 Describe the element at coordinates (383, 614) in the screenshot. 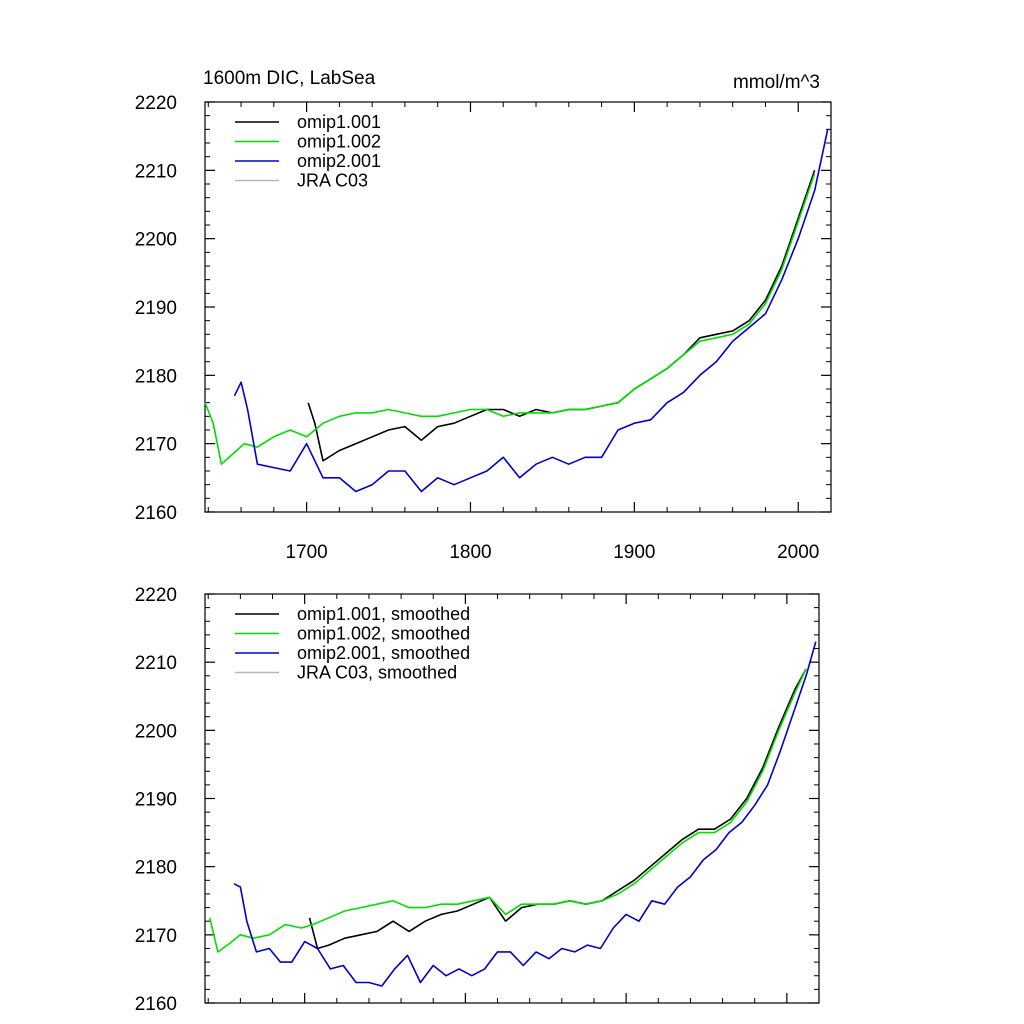

I see `legend-label: omip1.001, smoothed` at that location.